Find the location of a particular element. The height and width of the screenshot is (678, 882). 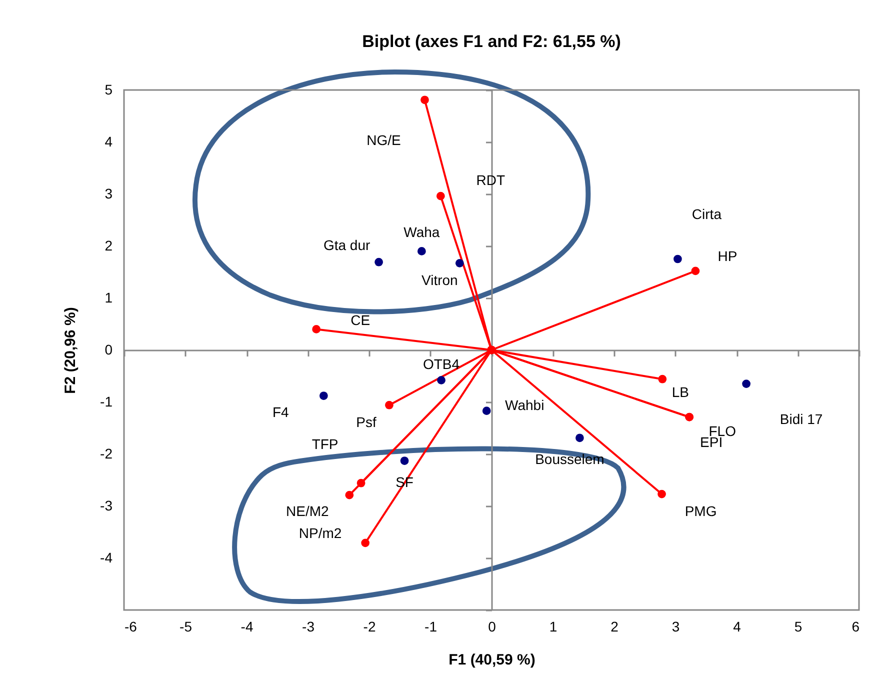

y-tick-label: 5 is located at coordinates (108, 90).